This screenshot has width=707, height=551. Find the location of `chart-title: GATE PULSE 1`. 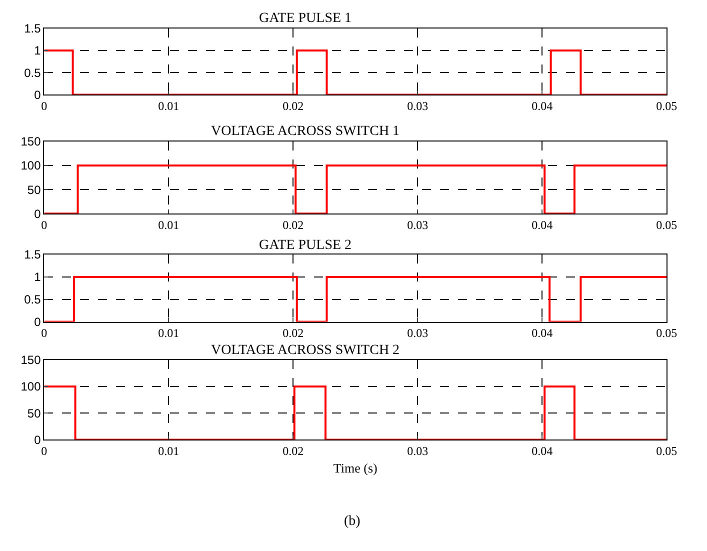

chart-title: GATE PULSE 1 is located at coordinates (305, 18).